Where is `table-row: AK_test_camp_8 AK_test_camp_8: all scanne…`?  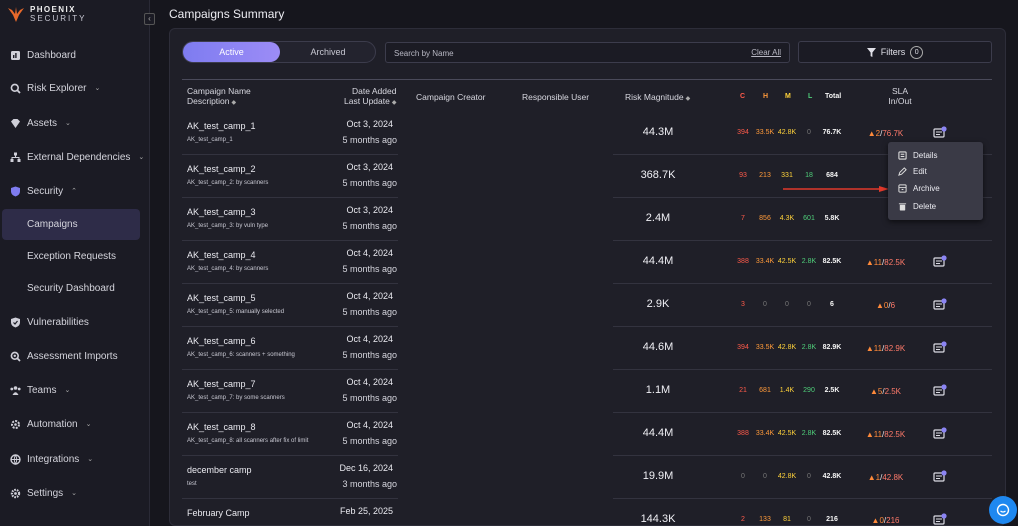
table-row: AK_test_camp_8 AK_test_camp_8: all scanne… is located at coordinates (290, 434).